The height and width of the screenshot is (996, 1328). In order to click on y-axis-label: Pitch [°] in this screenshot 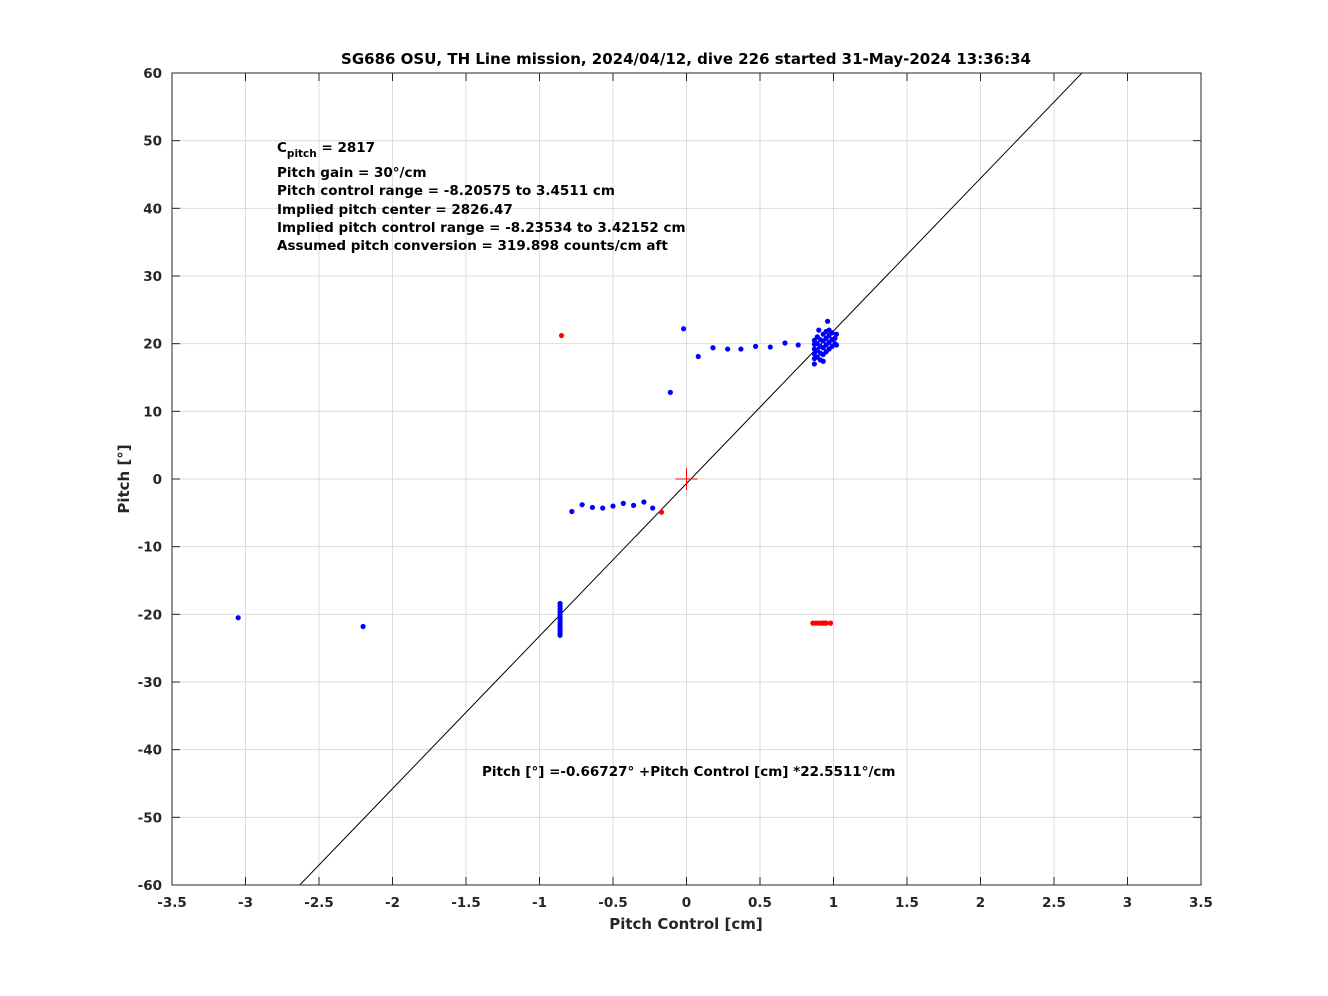, I will do `click(124, 478)`.